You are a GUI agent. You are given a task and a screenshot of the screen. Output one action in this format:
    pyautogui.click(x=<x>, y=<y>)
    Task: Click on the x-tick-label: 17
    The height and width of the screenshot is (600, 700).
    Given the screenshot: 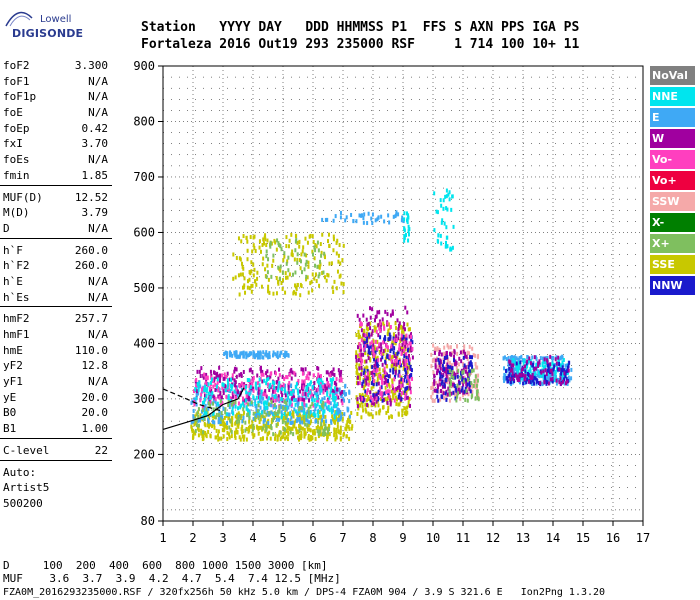 What is the action you would take?
    pyautogui.click(x=643, y=538)
    